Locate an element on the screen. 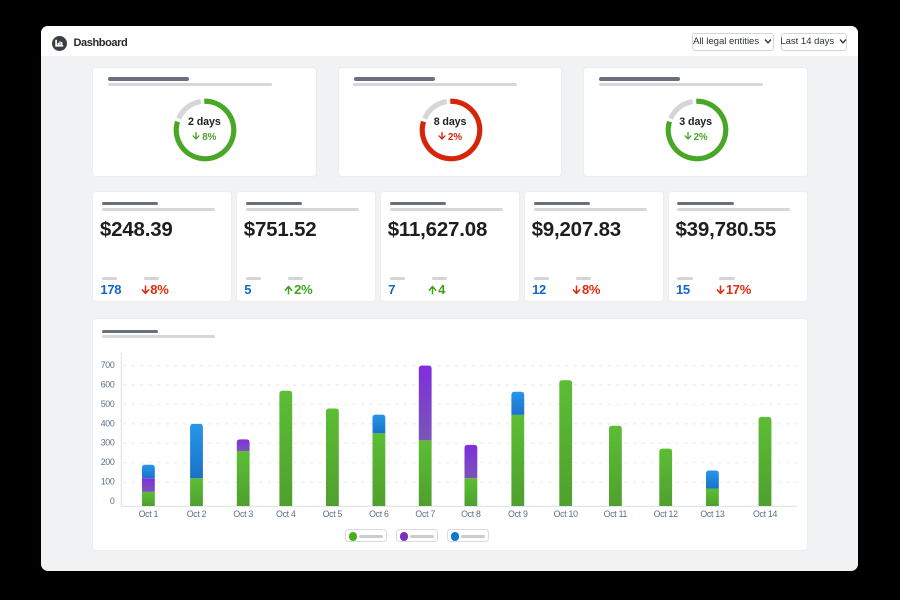 Image resolution: width=900 pixels, height=600 pixels. svg-text: Oct 14 is located at coordinates (765, 514).